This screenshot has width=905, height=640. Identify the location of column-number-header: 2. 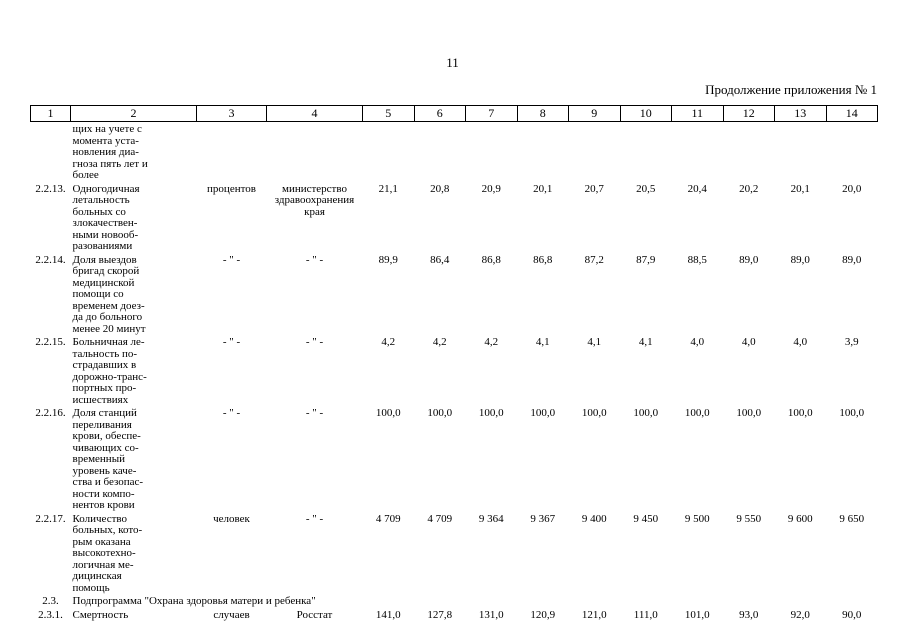
(133, 113).